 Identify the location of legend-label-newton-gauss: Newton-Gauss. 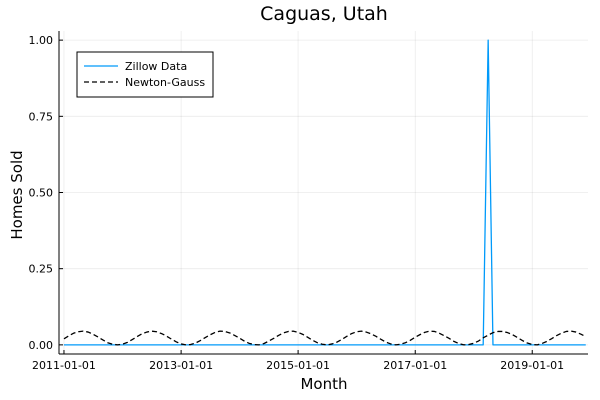
(165, 82).